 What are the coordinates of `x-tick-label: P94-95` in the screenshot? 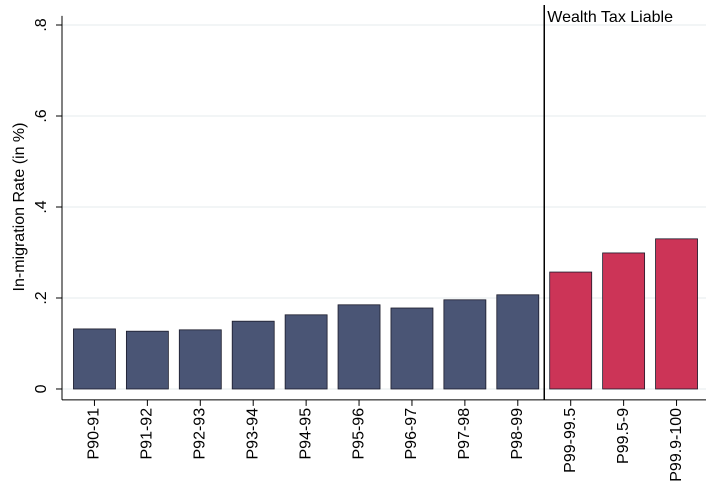 It's located at (305, 434).